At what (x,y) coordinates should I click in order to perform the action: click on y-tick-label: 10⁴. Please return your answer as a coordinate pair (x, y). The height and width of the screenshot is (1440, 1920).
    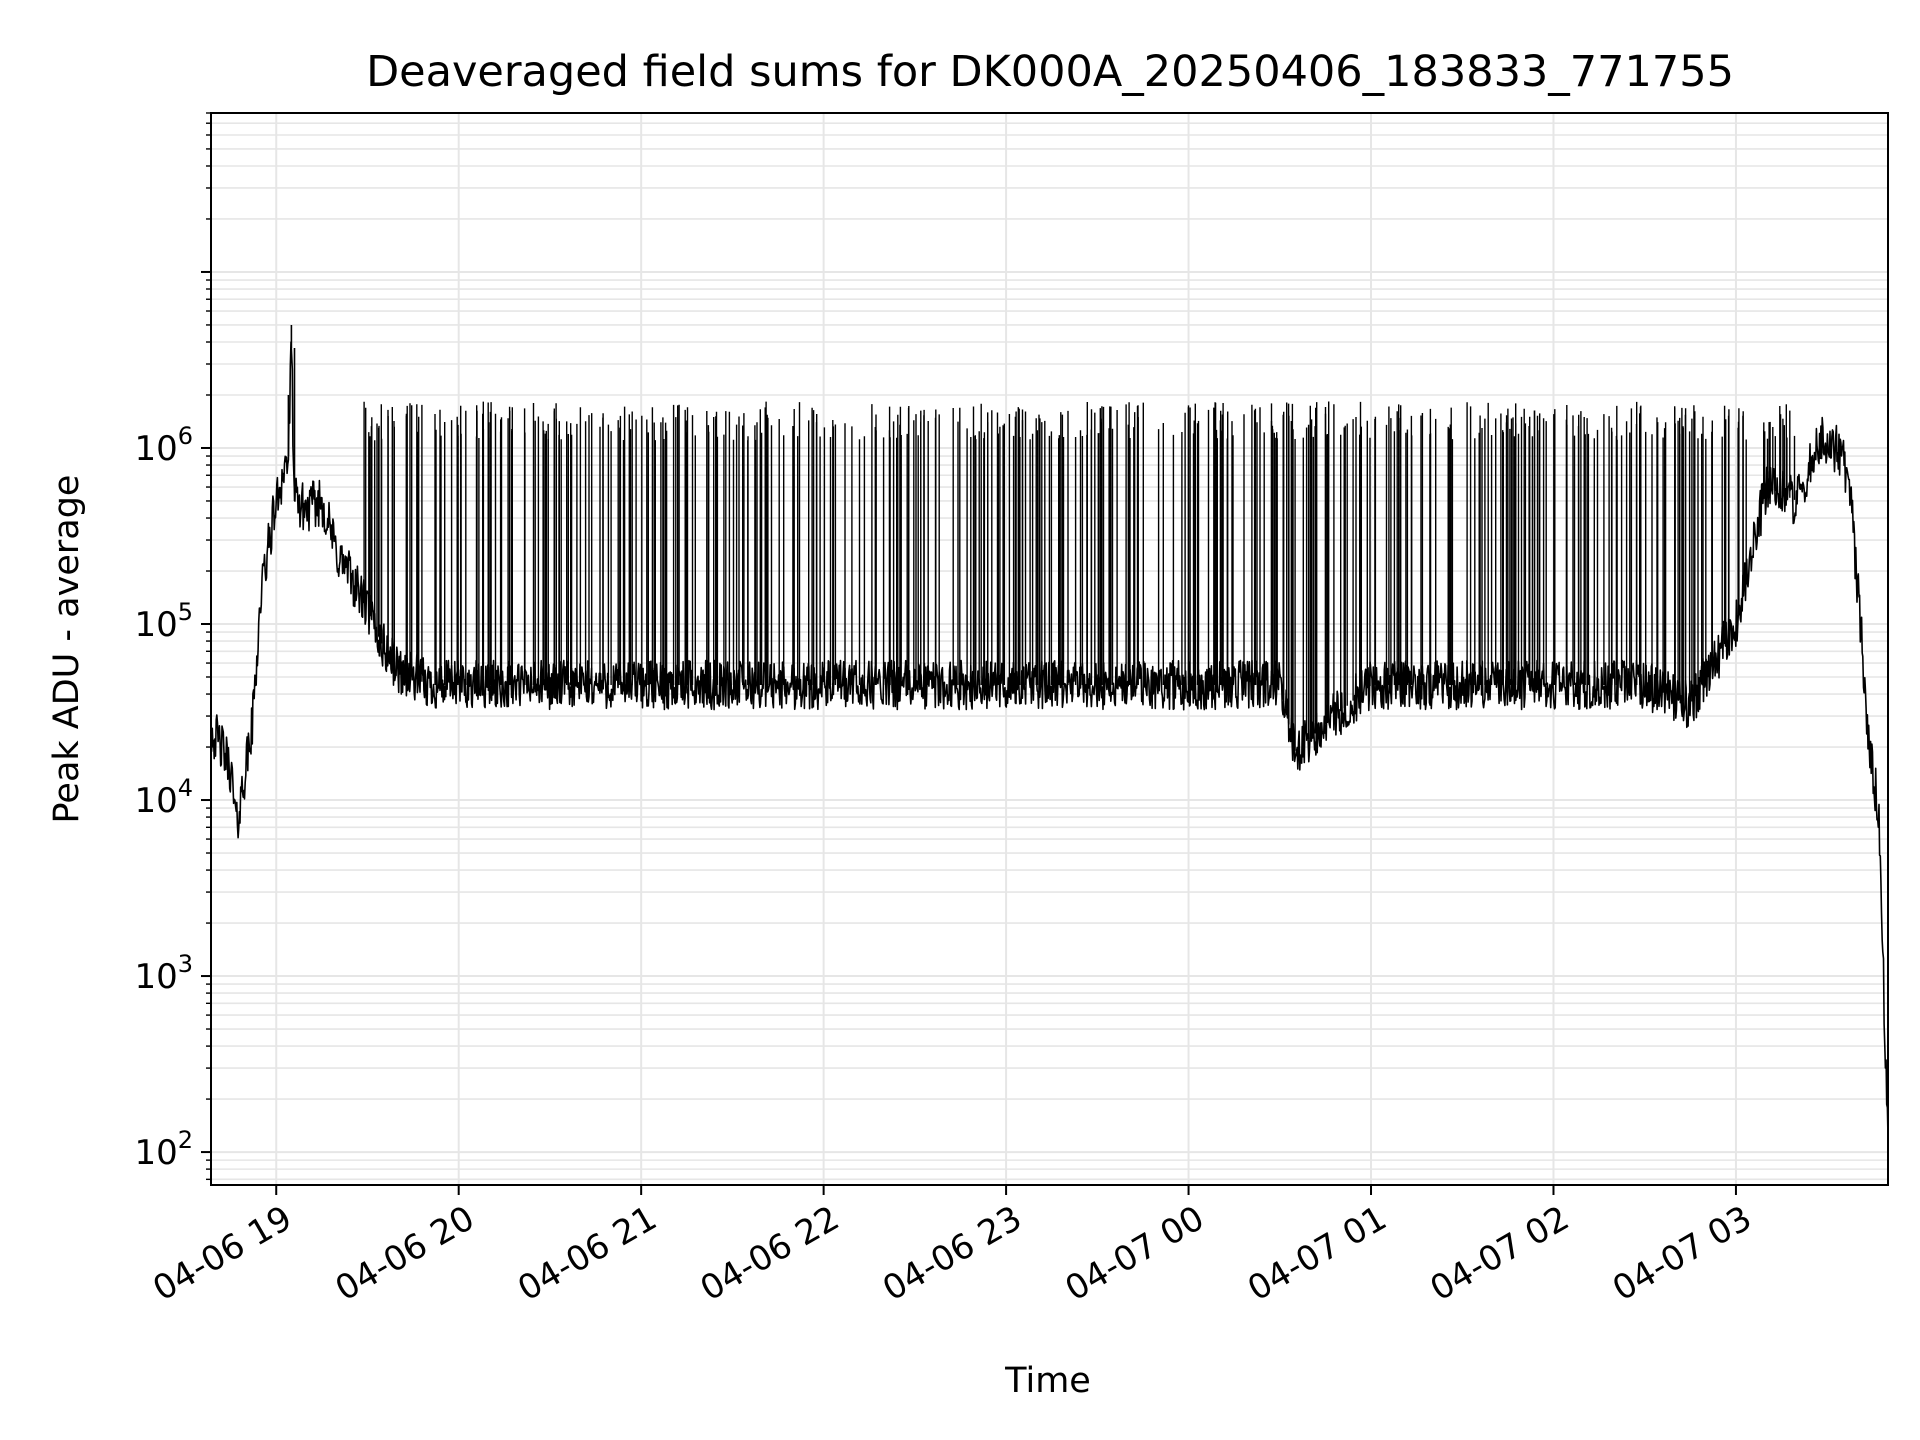
    Looking at the image, I should click on (163, 797).